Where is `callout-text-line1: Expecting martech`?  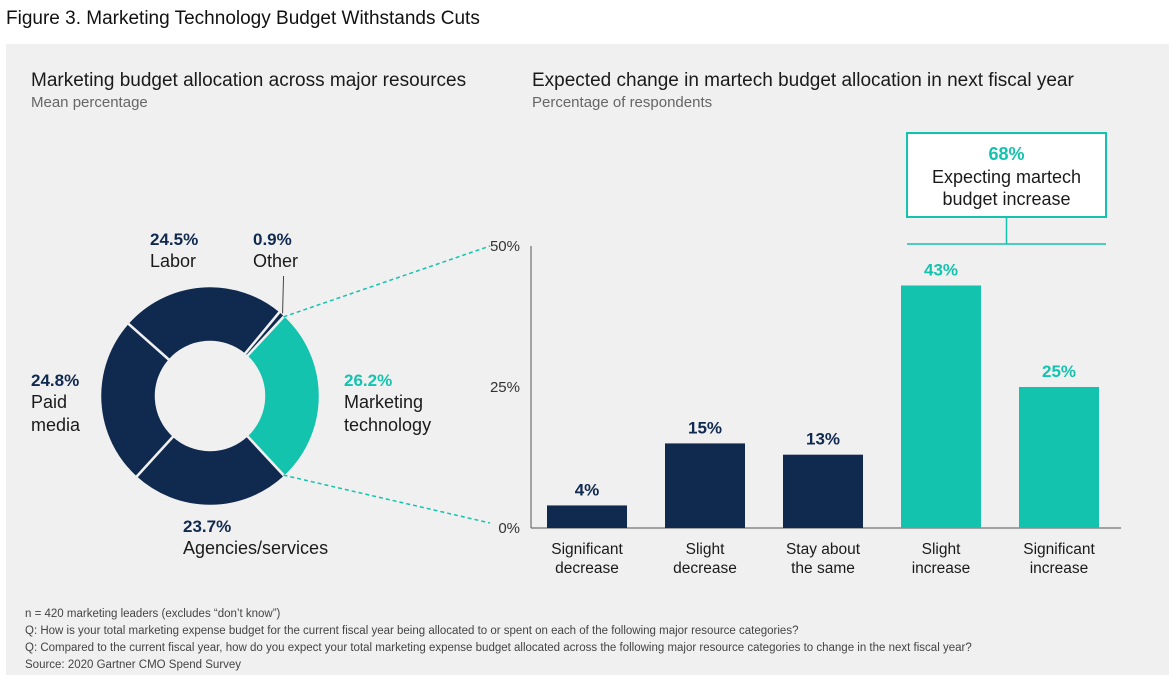 callout-text-line1: Expecting martech is located at coordinates (1006, 177).